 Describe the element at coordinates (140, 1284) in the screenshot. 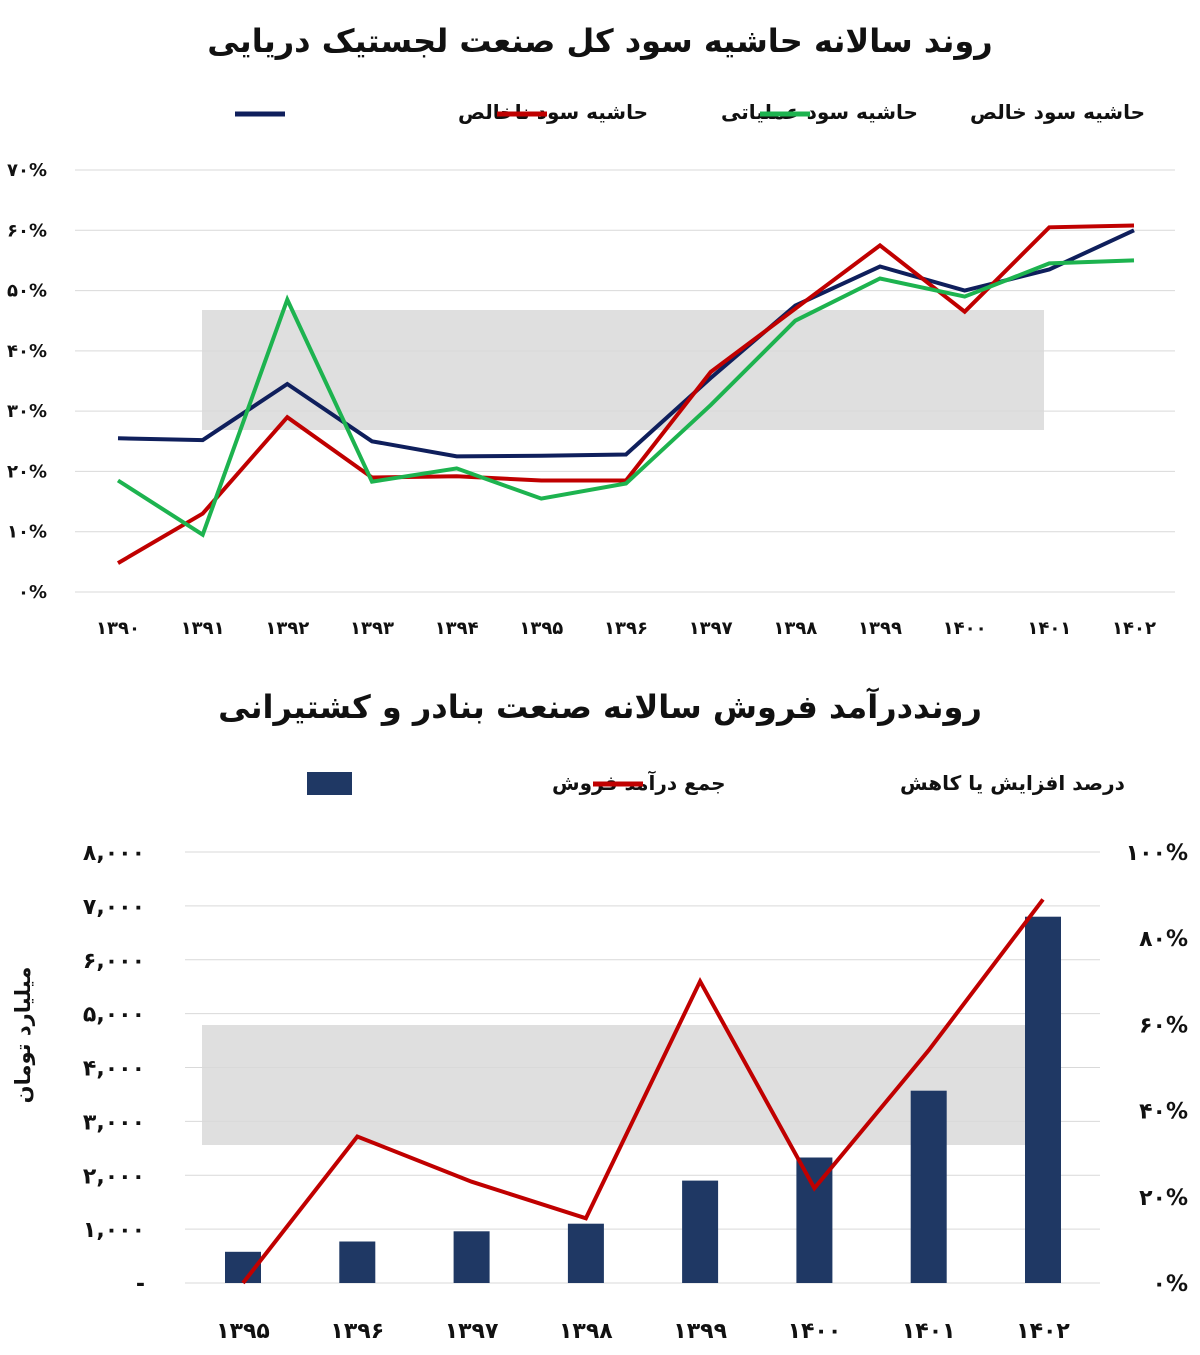

I see `chart2-y-tick-label: -` at that location.